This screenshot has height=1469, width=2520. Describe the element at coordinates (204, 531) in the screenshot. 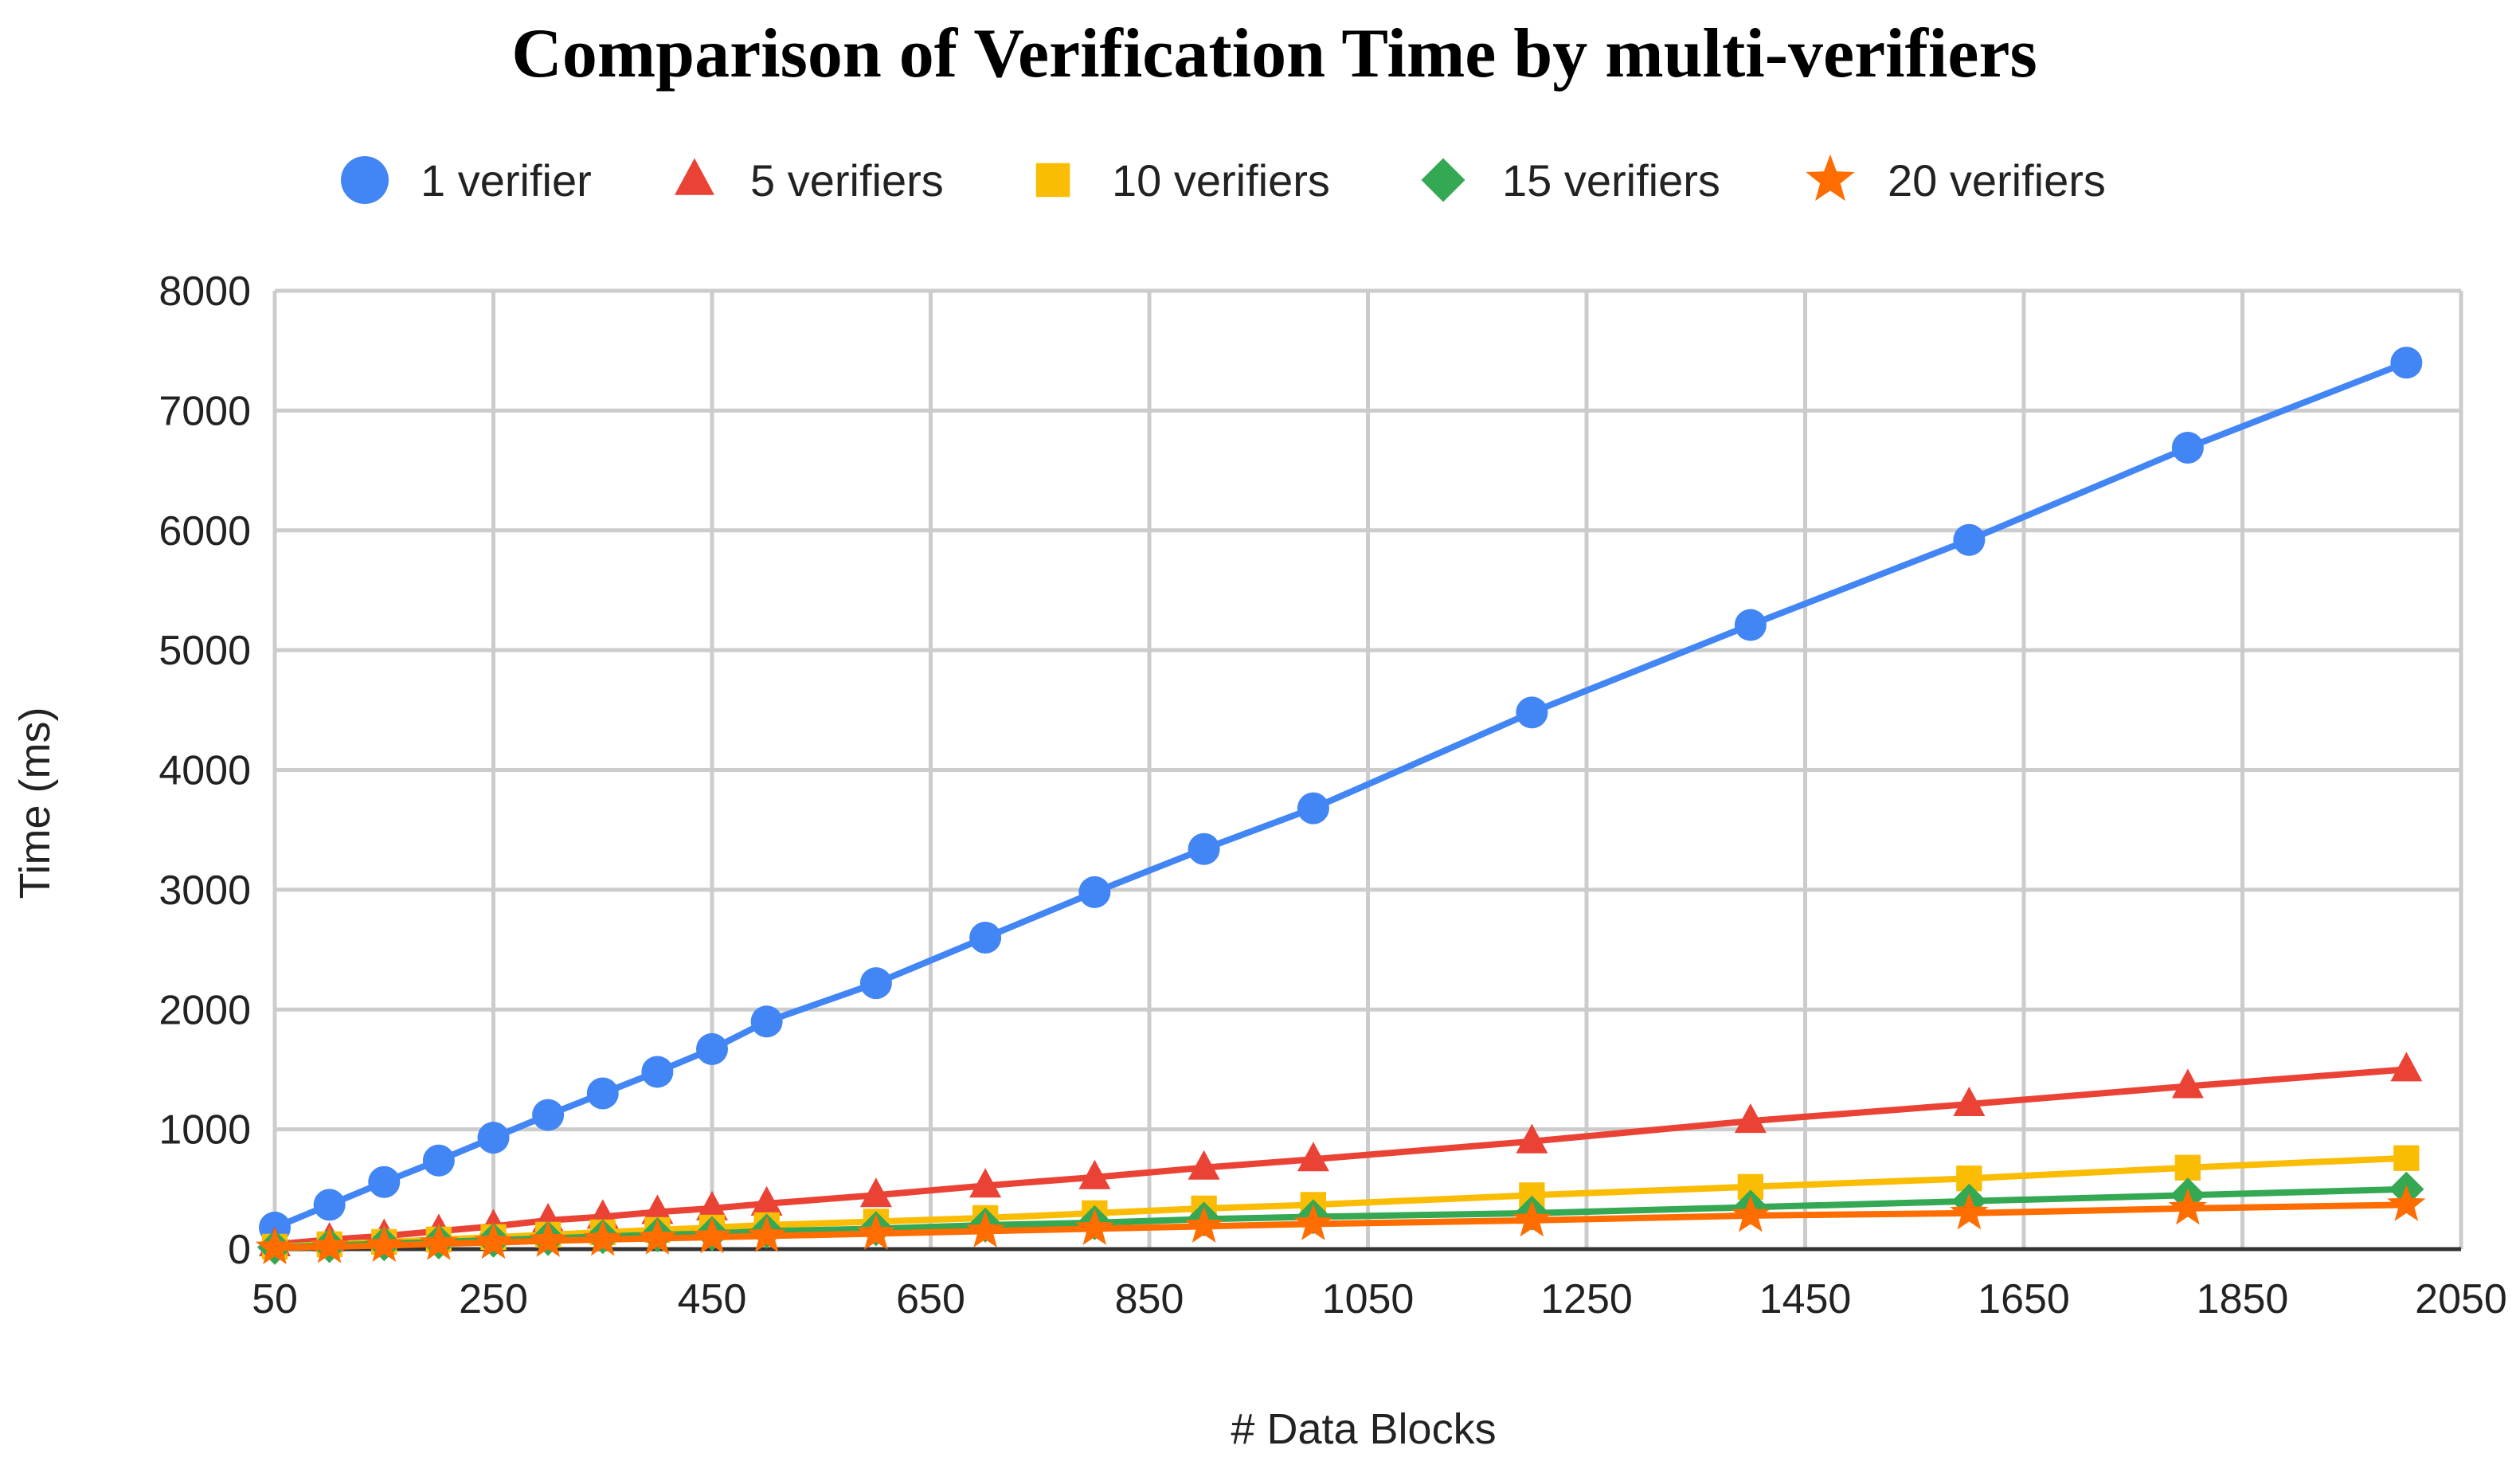

I see `y-tick-label: 6000` at that location.